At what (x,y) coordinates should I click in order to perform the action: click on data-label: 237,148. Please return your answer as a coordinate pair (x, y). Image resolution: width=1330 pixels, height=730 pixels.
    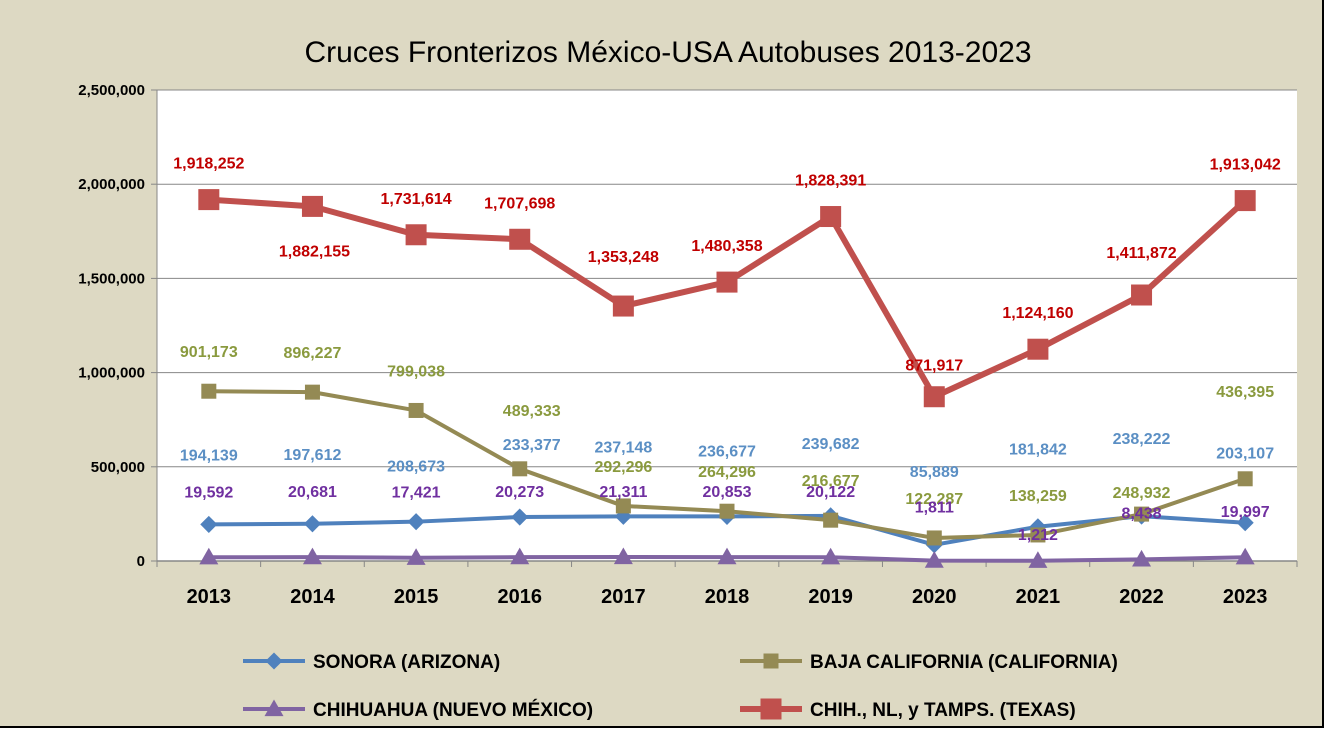
    Looking at the image, I should click on (623, 447).